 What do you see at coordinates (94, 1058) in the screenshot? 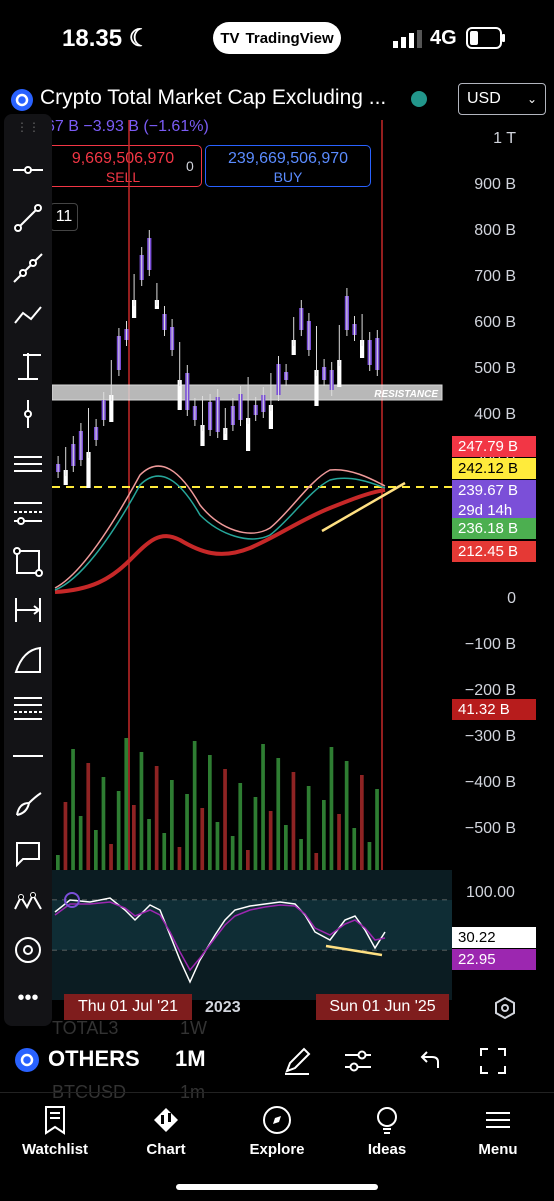
I see `symbol-button: OTHERS` at bounding box center [94, 1058].